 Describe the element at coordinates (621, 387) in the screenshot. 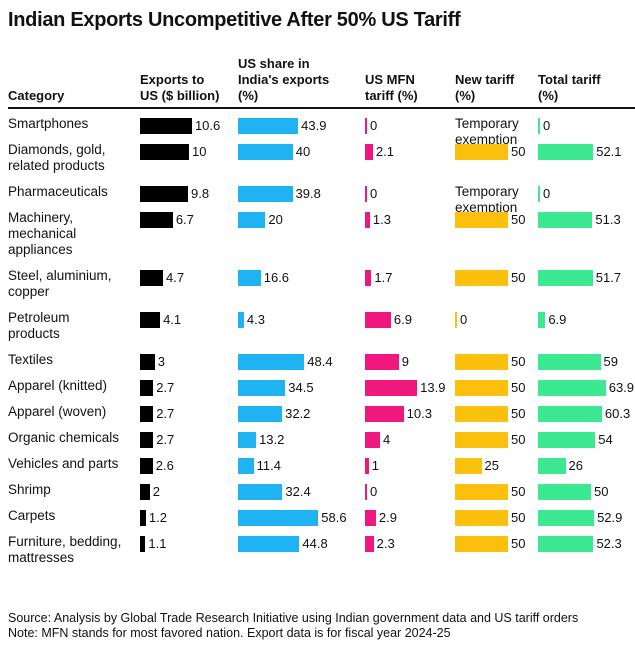

I see `total-value-label: 63.9` at that location.